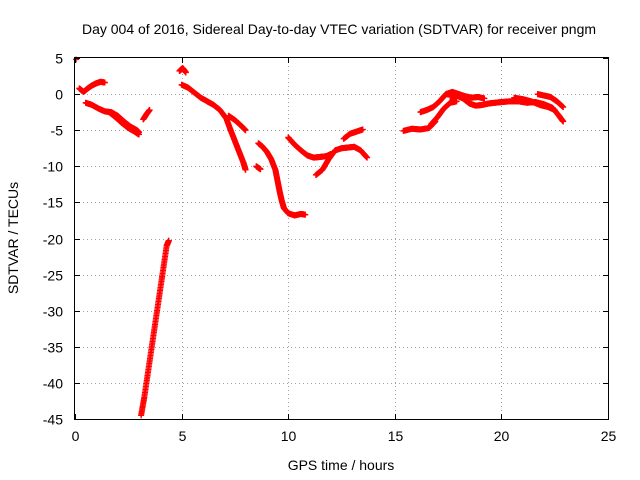 This screenshot has height=480, width=640. Describe the element at coordinates (124, 123) in the screenshot. I see `series-seg04` at that location.